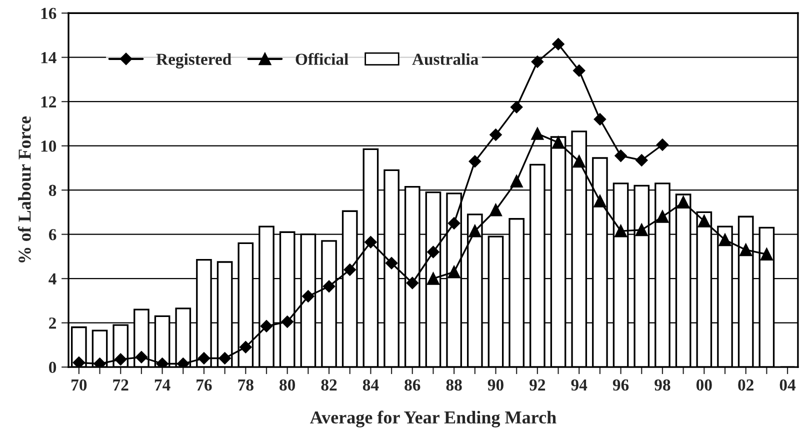 The width and height of the screenshot is (806, 437). I want to click on legend-label: Australia, so click(445, 59).